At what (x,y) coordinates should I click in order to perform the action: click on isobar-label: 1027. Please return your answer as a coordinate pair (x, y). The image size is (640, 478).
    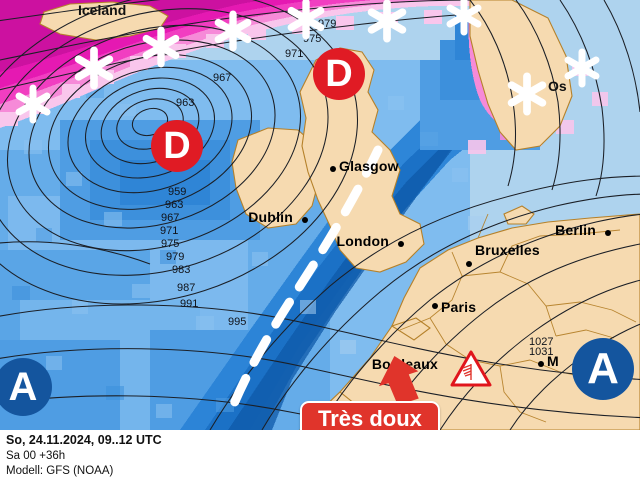
    Looking at the image, I should click on (541, 342).